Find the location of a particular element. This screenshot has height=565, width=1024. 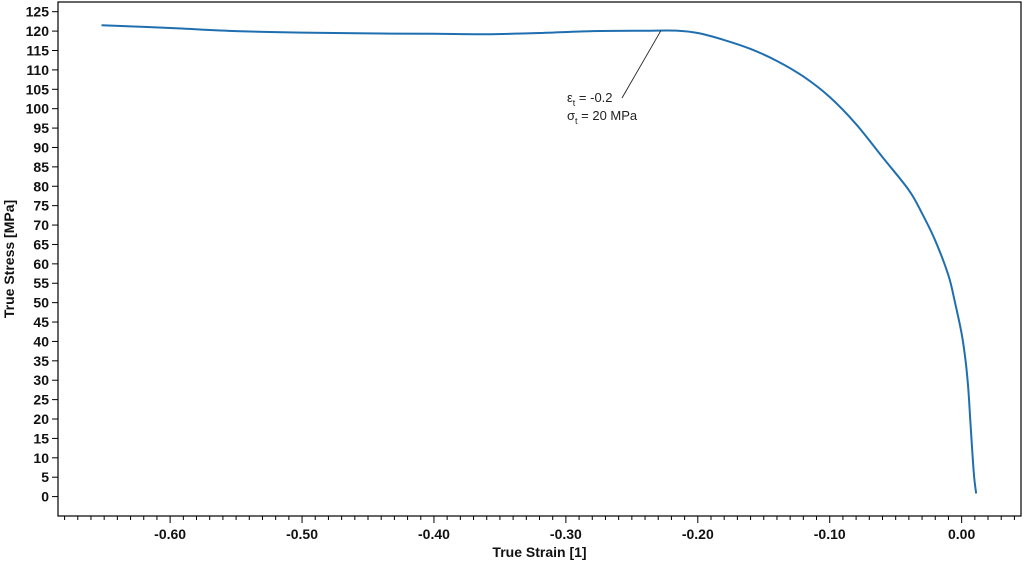

x-tick-label: -0.60 is located at coordinates (170, 534).